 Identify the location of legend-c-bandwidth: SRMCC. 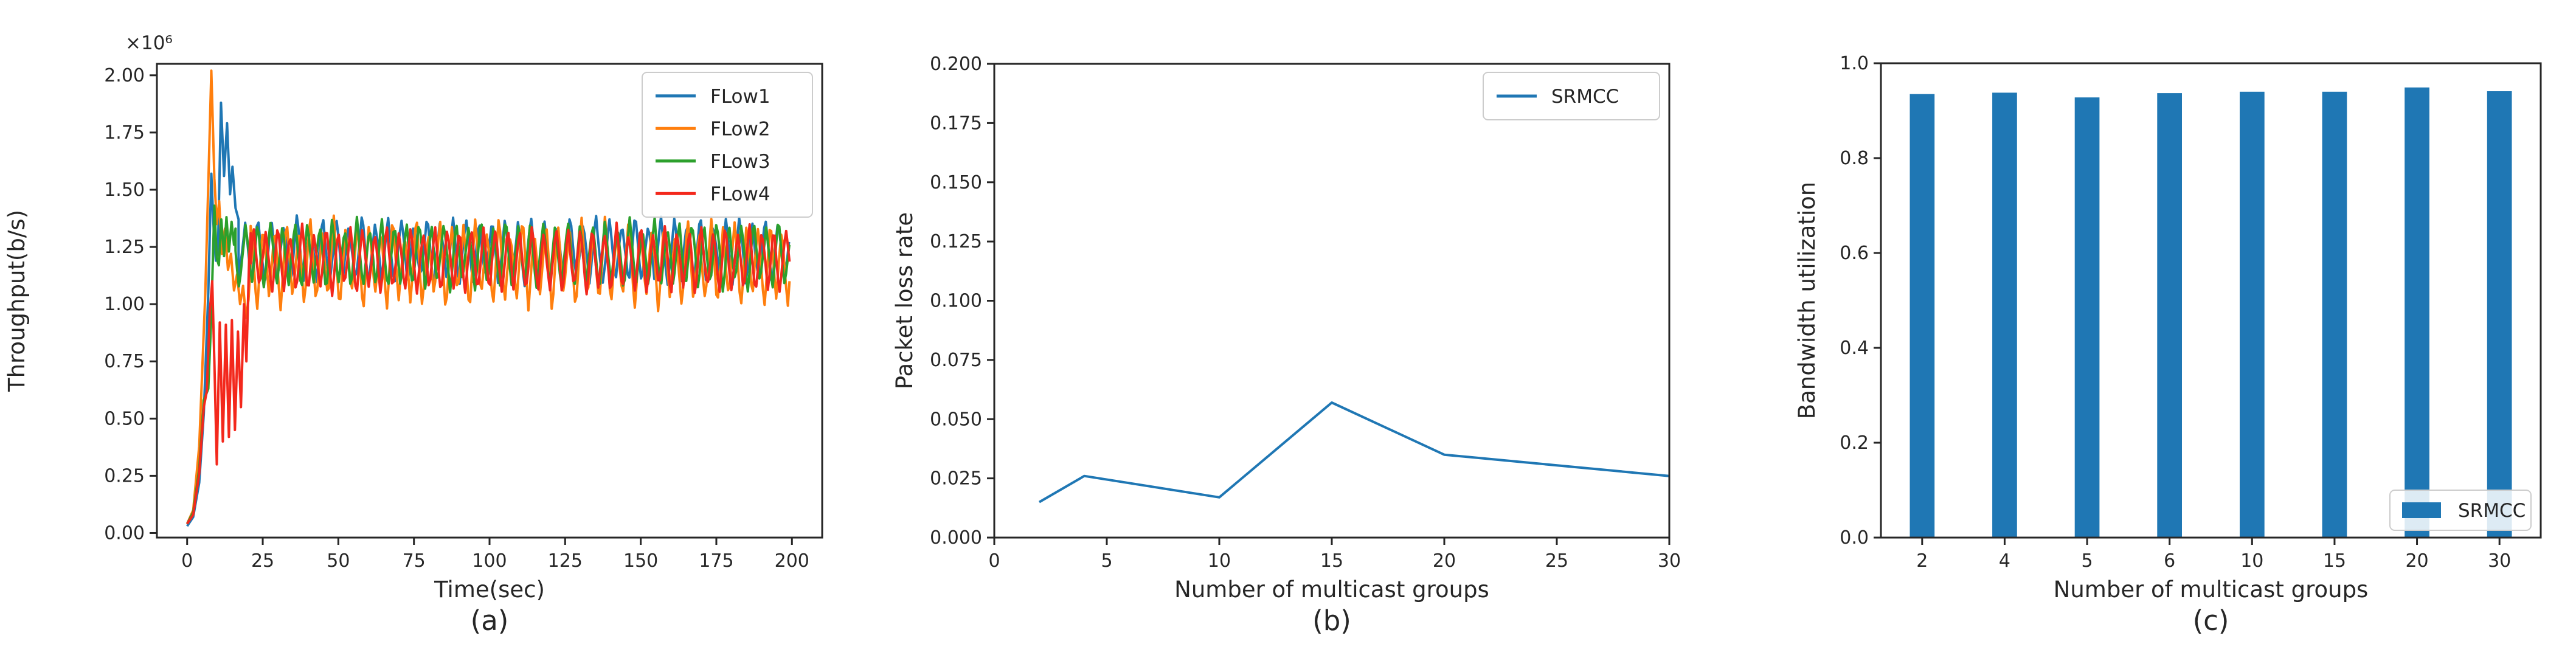
(2460, 510).